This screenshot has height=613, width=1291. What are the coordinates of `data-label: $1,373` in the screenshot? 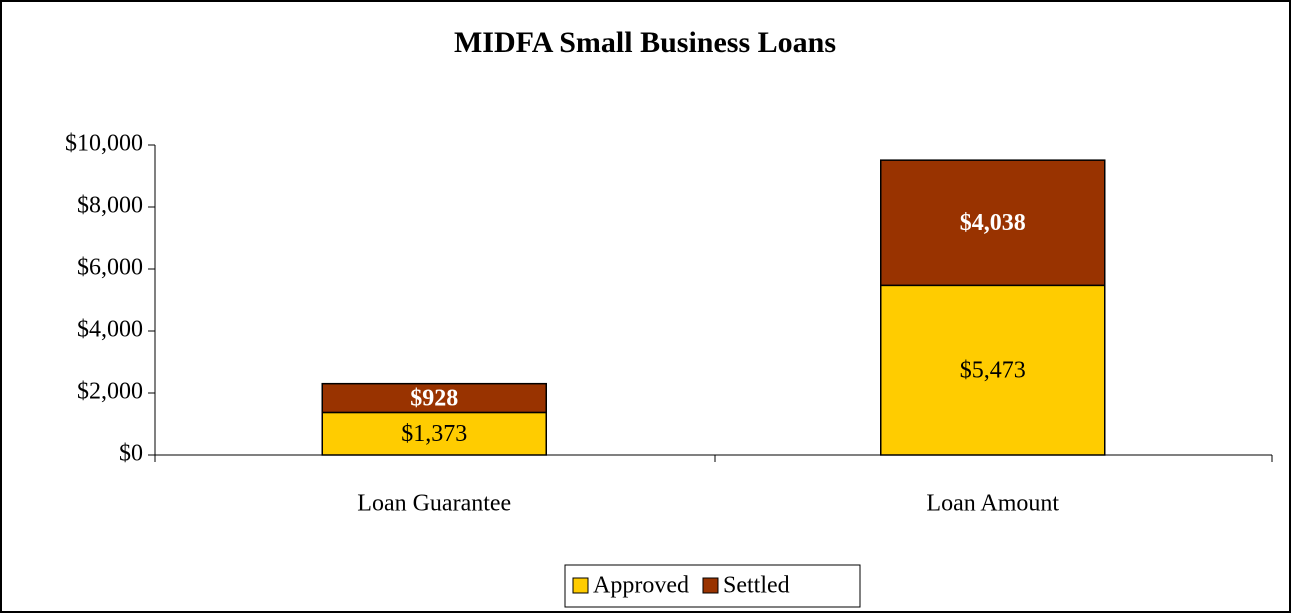 It's located at (434, 434).